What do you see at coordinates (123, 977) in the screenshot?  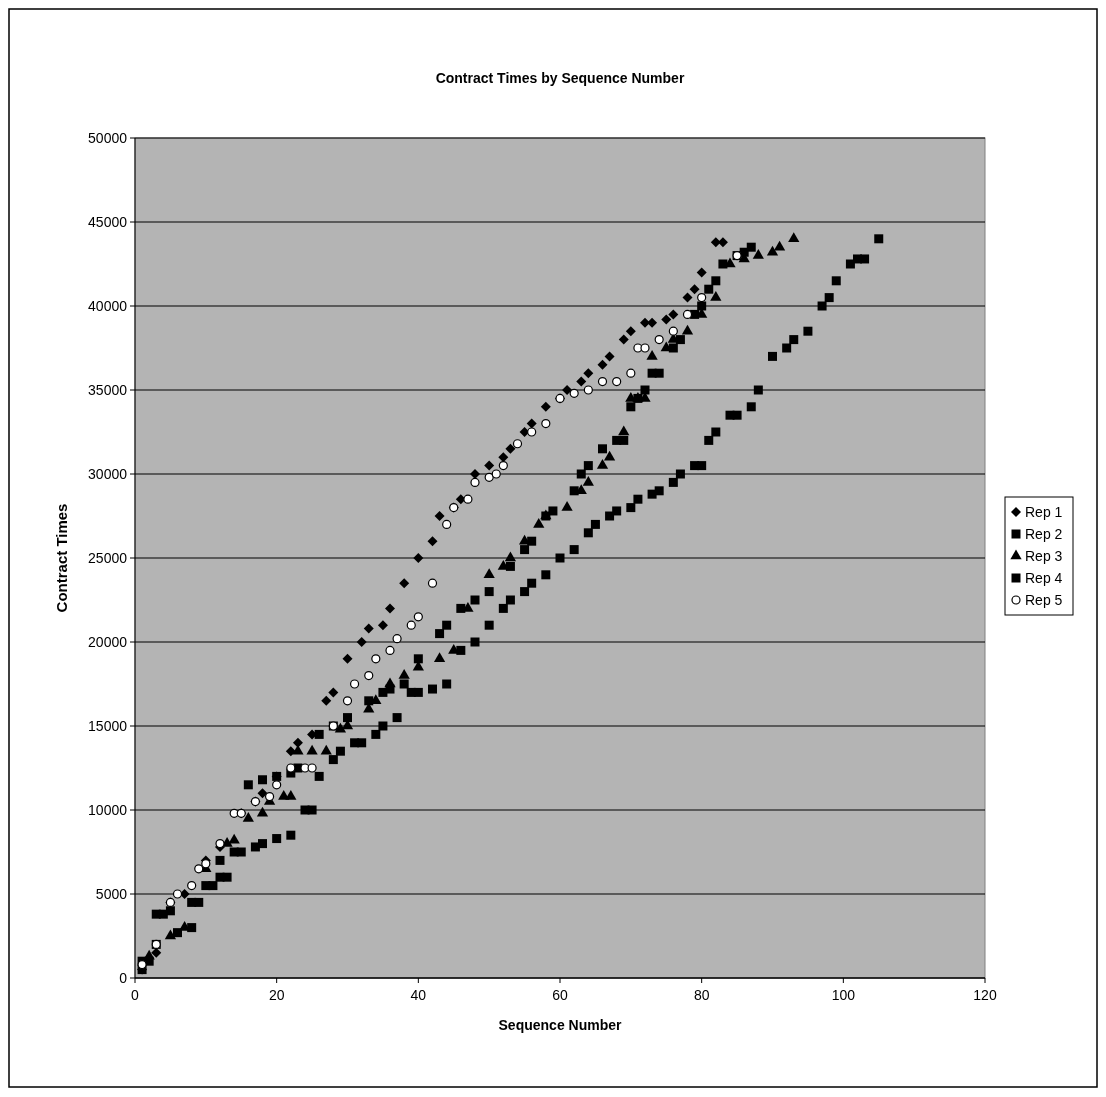 I see `y-tick-label: 0` at bounding box center [123, 977].